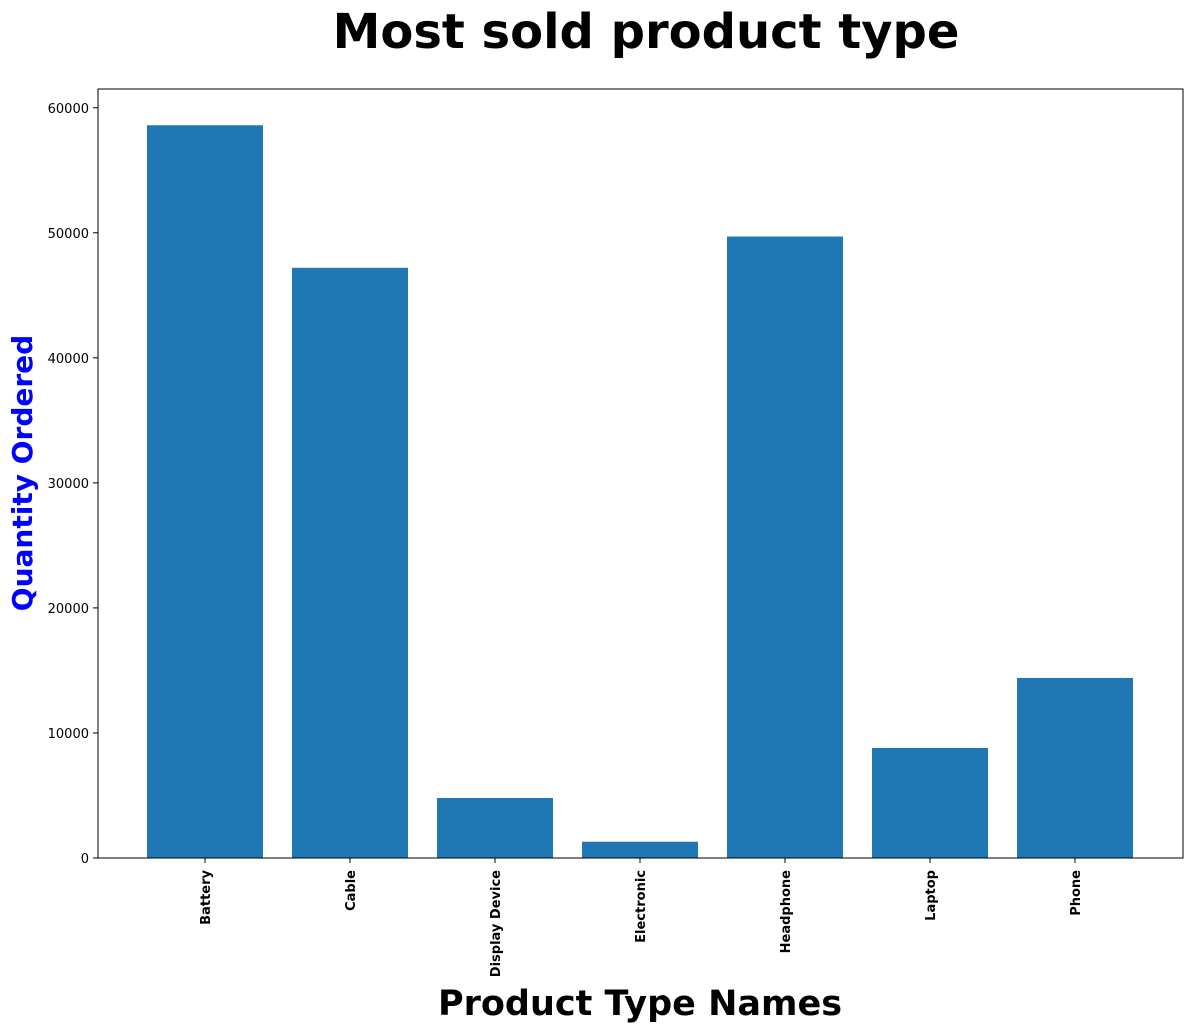 This screenshot has height=1032, width=1192. What do you see at coordinates (68, 609) in the screenshot?
I see `y-tick-label: 20000` at bounding box center [68, 609].